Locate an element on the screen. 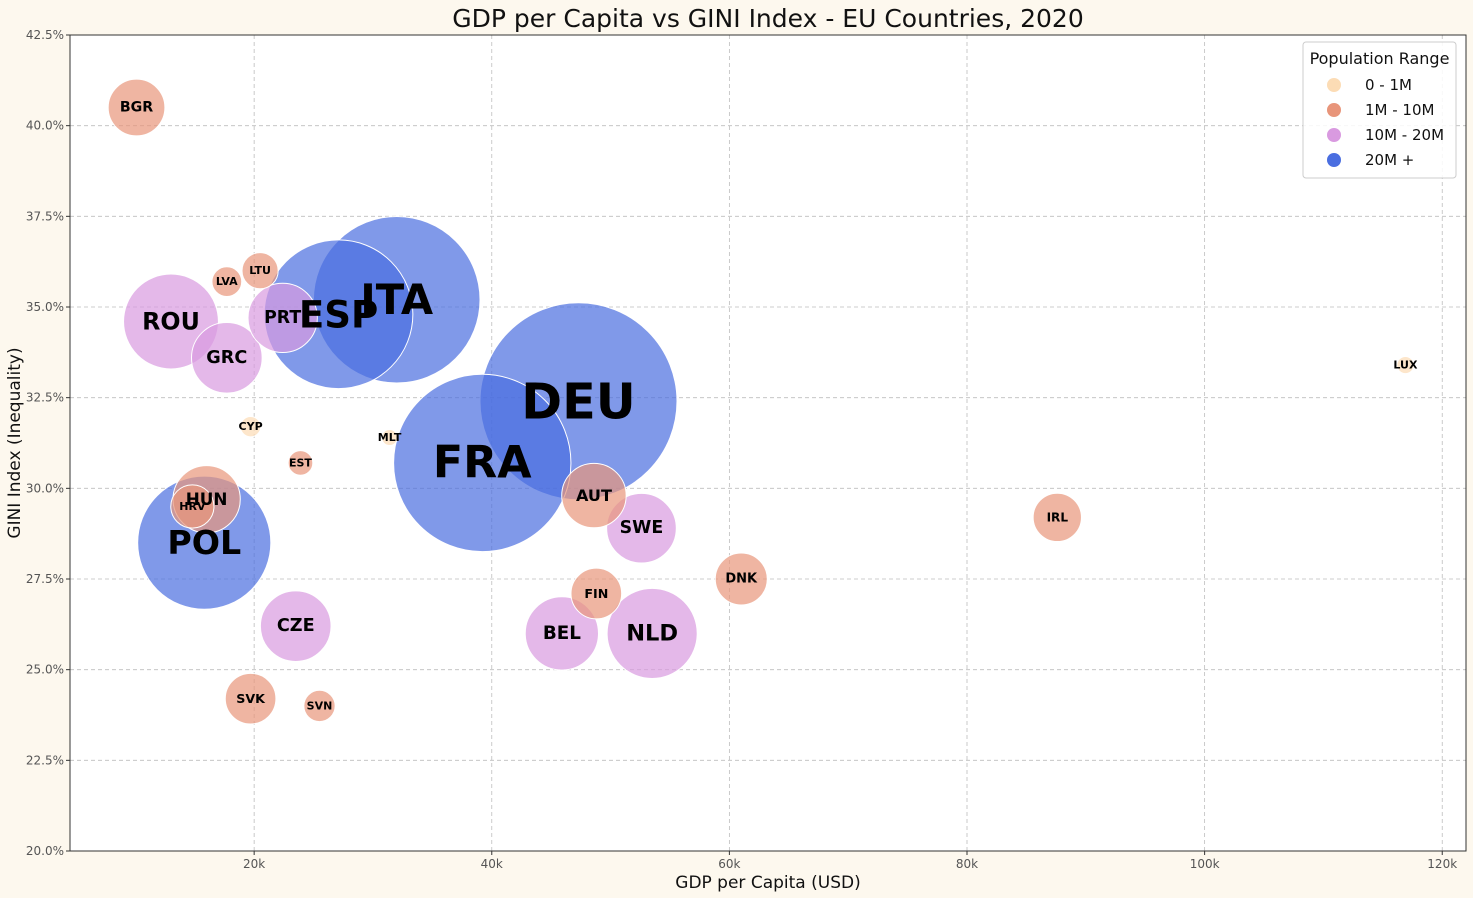 The height and width of the screenshot is (898, 1473). bubble-label-aut: AUT is located at coordinates (594, 495).